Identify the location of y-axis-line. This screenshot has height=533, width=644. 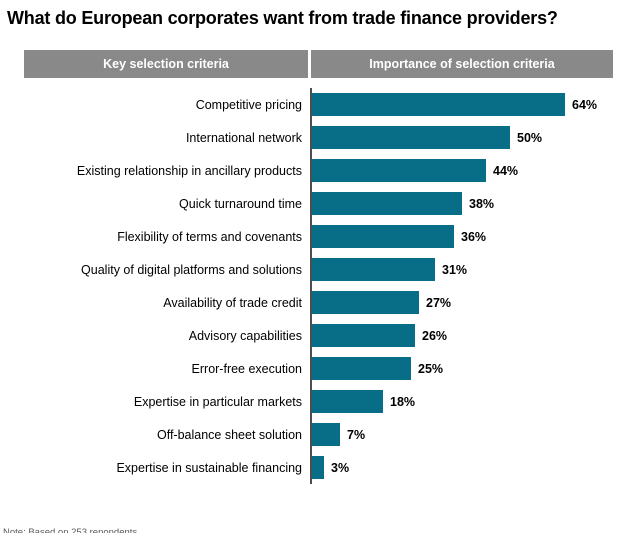
(311, 286).